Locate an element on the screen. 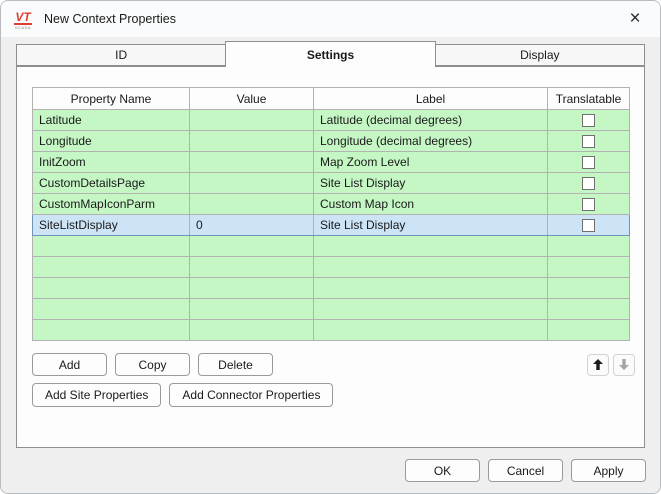 The width and height of the screenshot is (661, 494). delete-button: Delete is located at coordinates (235, 364).